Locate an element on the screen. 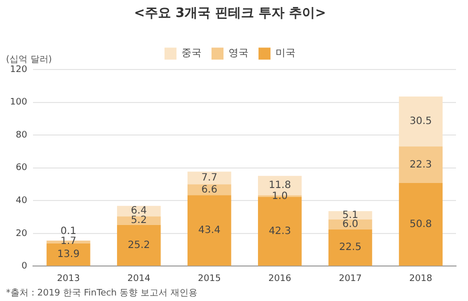 This screenshot has height=301, width=468. data-label: 25.2 is located at coordinates (139, 245).